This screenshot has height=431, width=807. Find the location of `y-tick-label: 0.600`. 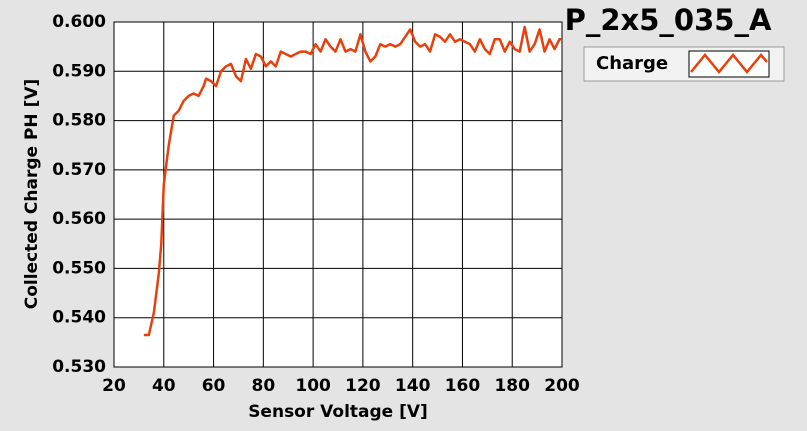

y-tick-label: 0.600 is located at coordinates (79, 22).